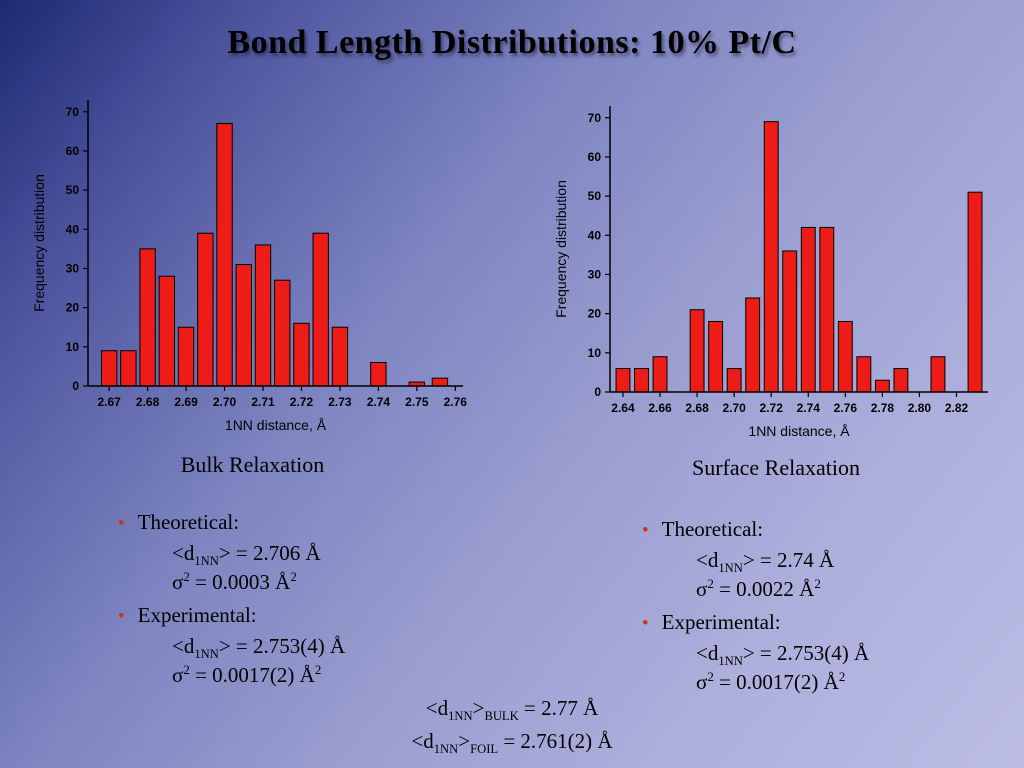  Describe the element at coordinates (318, 523) in the screenshot. I see `bullet-theoretical-left: • Theoretical:` at that location.